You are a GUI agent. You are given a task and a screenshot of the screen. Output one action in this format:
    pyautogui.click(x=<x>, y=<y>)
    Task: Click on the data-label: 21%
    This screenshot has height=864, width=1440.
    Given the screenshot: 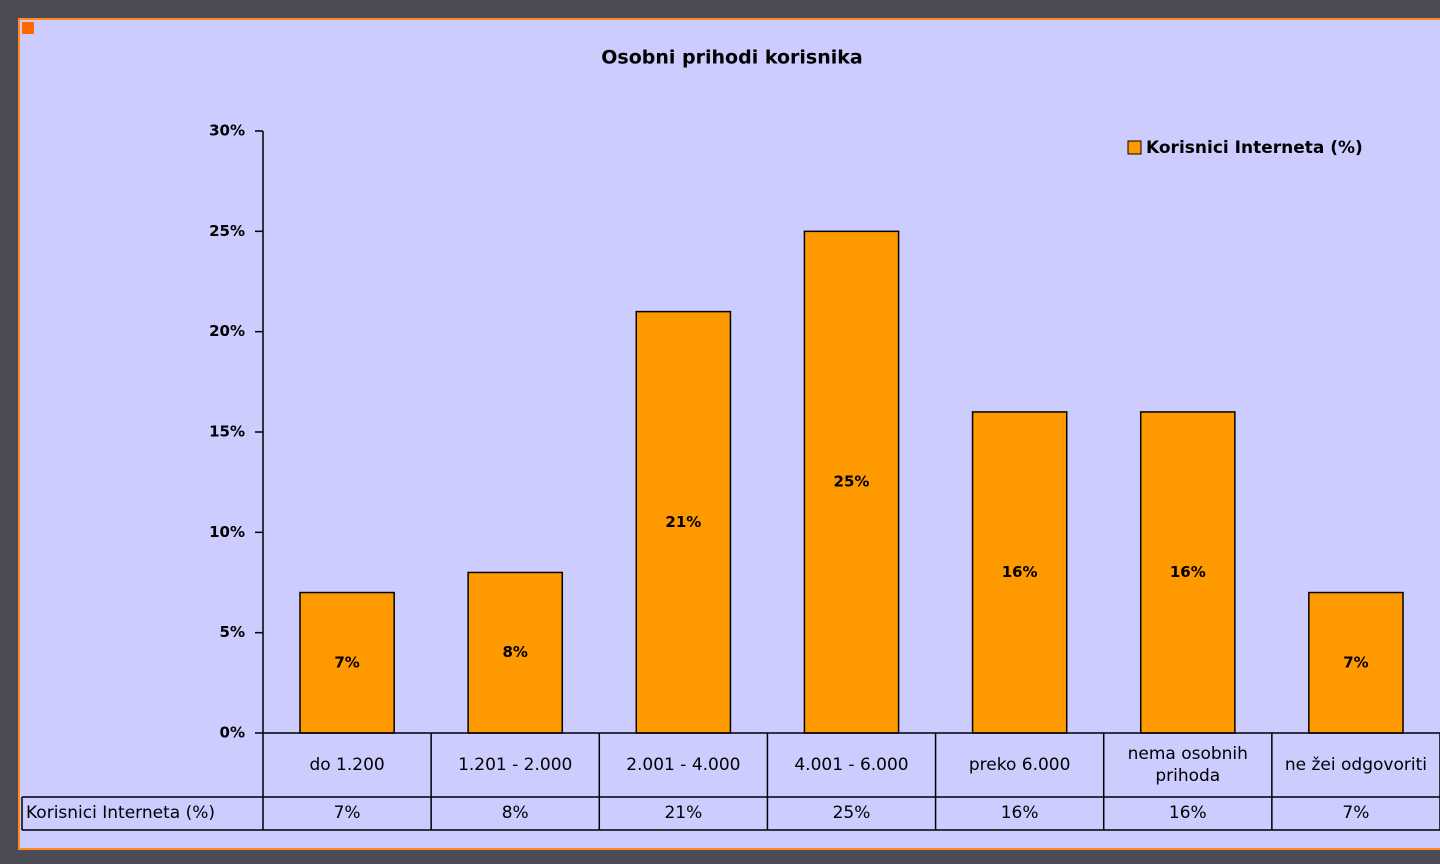 What is the action you would take?
    pyautogui.click(x=683, y=522)
    